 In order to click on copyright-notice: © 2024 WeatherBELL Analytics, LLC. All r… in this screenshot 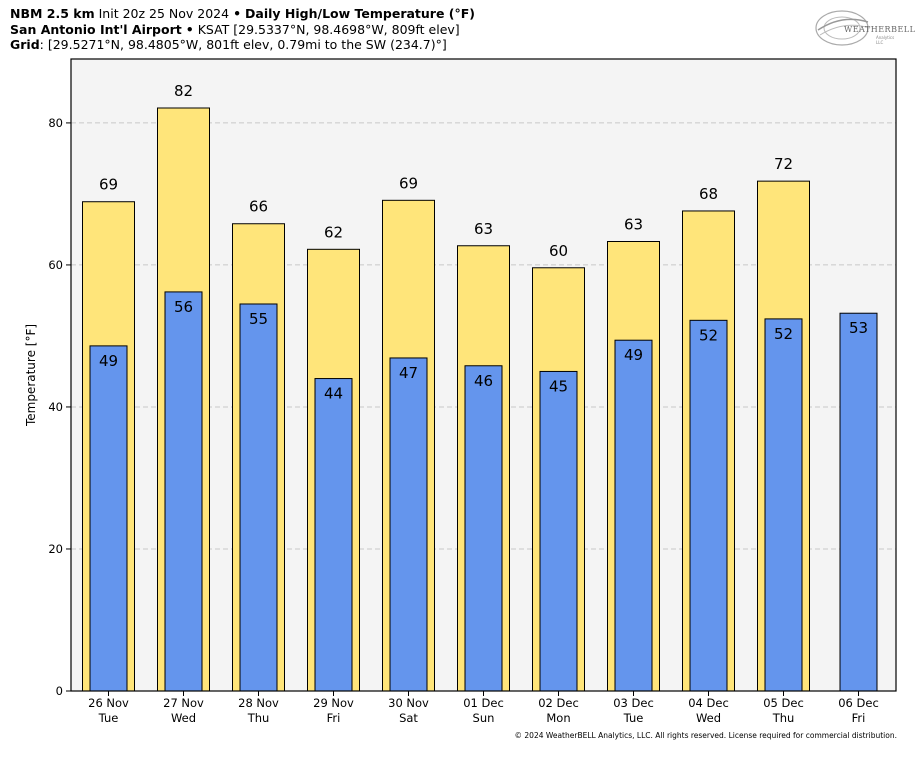, I will do `click(705, 735)`.